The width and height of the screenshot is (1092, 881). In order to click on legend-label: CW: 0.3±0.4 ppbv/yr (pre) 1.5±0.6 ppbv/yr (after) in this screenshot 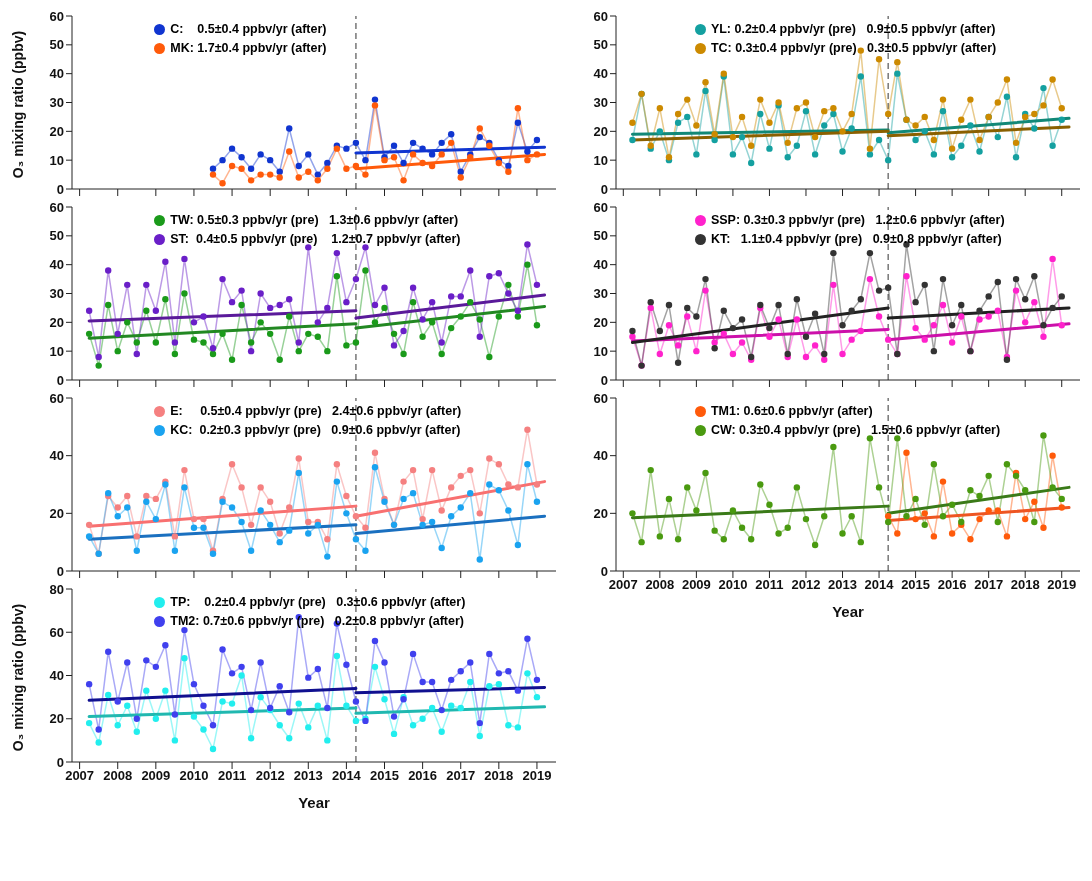, I will do `click(855, 430)`.